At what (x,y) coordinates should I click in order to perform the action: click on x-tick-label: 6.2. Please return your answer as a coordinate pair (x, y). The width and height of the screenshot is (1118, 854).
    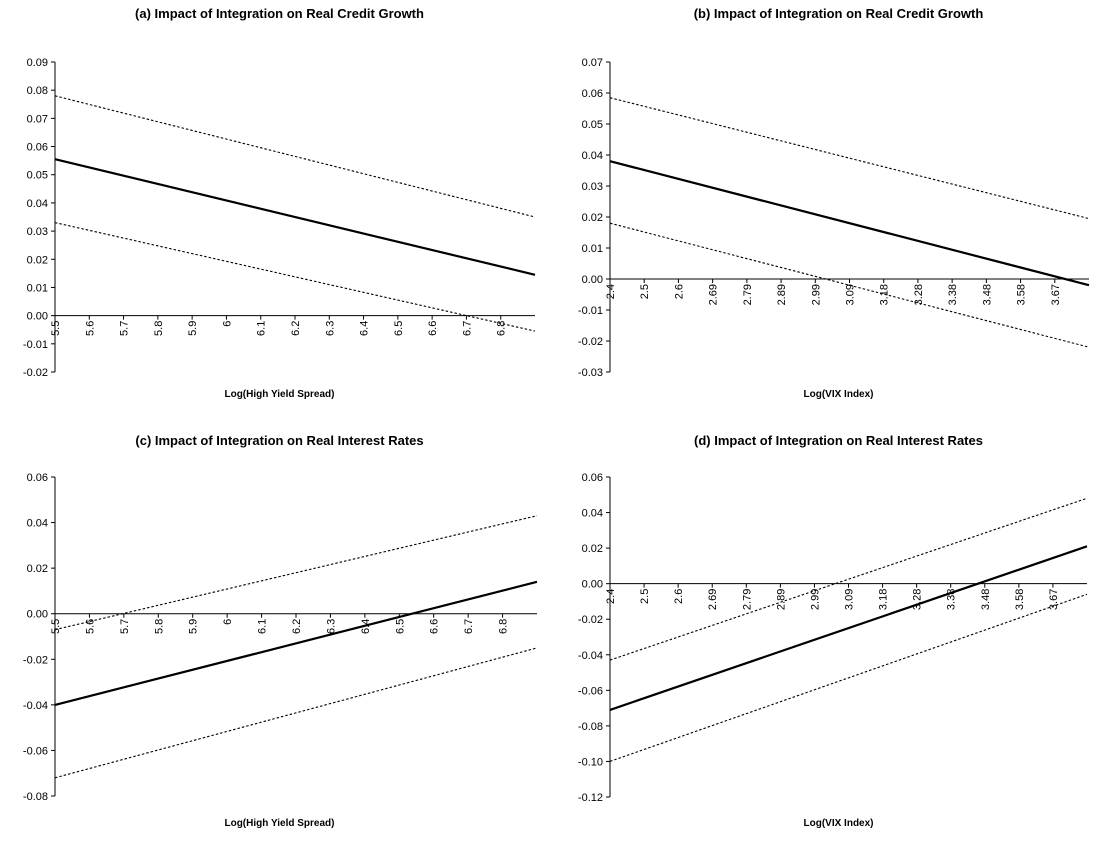
    Looking at the image, I should click on (297, 626).